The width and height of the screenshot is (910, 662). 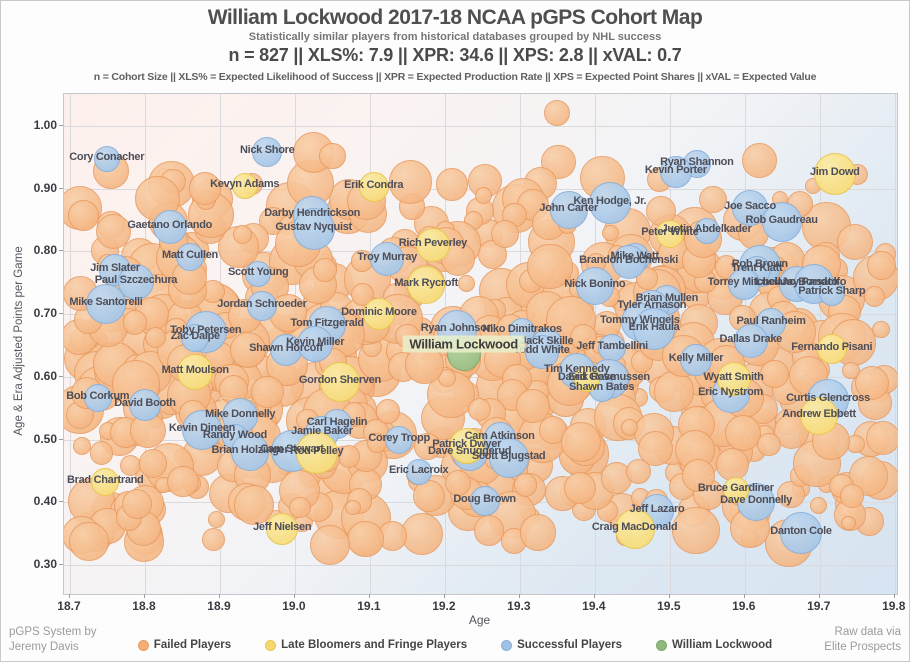 I want to click on player-label: Wyatt Smith, so click(x=733, y=377).